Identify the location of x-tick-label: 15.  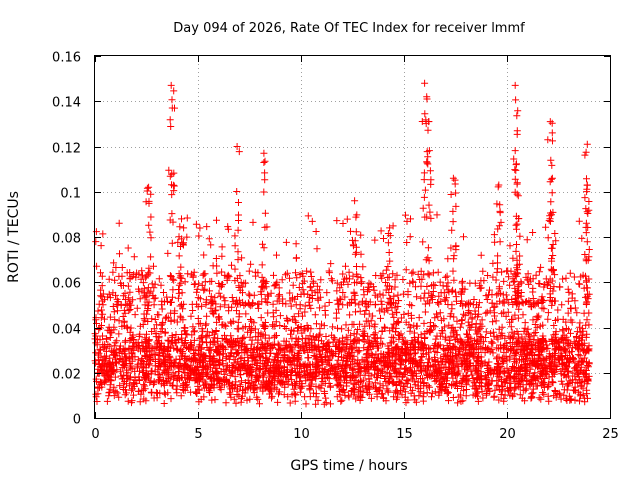
(404, 434).